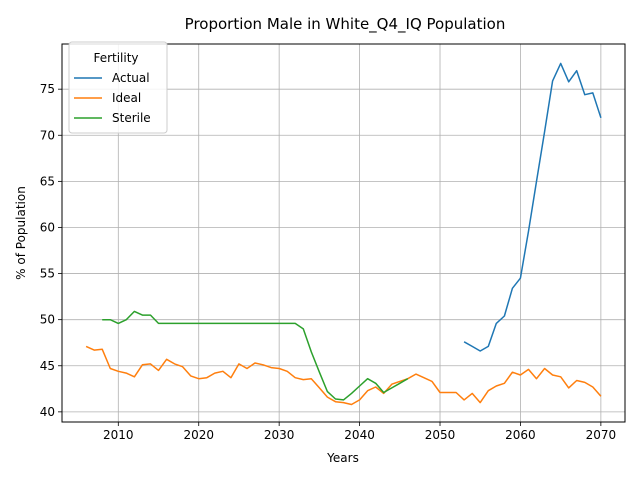 The width and height of the screenshot is (640, 480). What do you see at coordinates (118, 435) in the screenshot?
I see `x-tick-label: 2010` at bounding box center [118, 435].